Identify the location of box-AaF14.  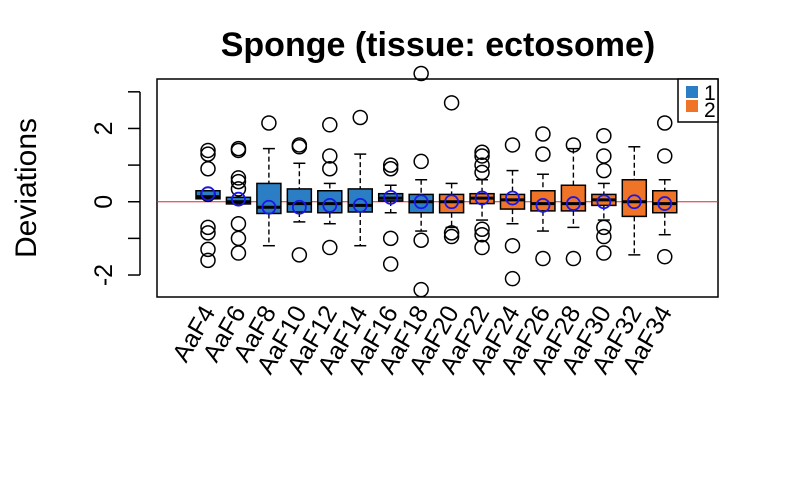
(360, 178).